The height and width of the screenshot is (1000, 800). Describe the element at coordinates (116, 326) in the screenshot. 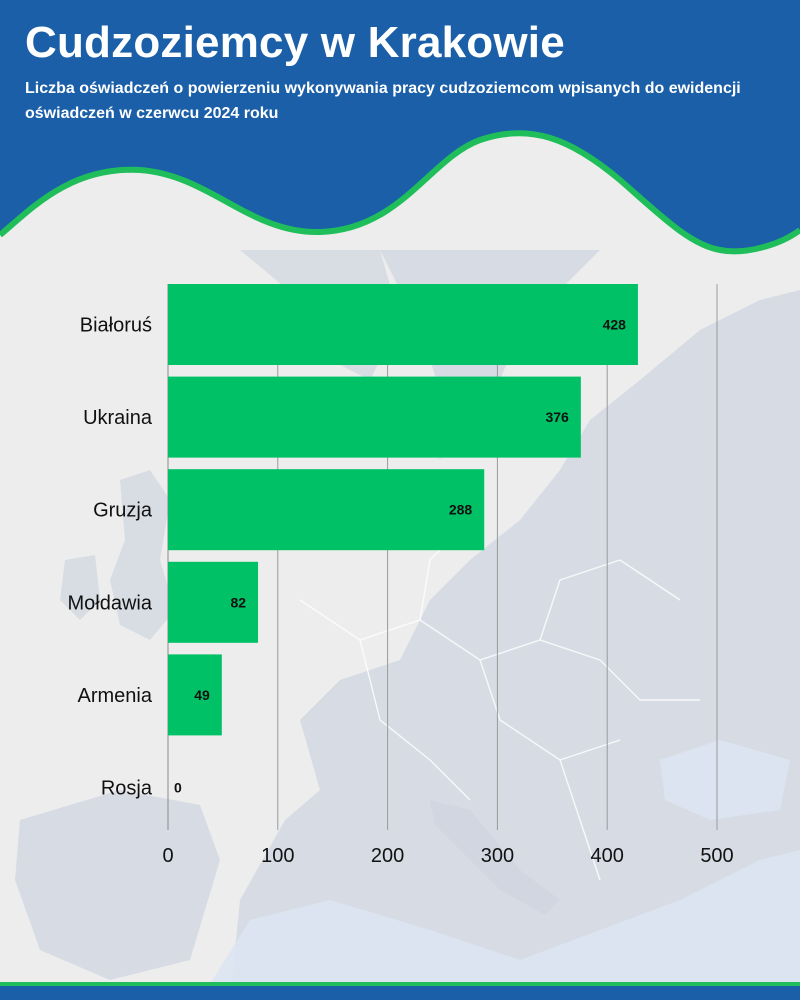

I see `category-label: Białoruś` at that location.